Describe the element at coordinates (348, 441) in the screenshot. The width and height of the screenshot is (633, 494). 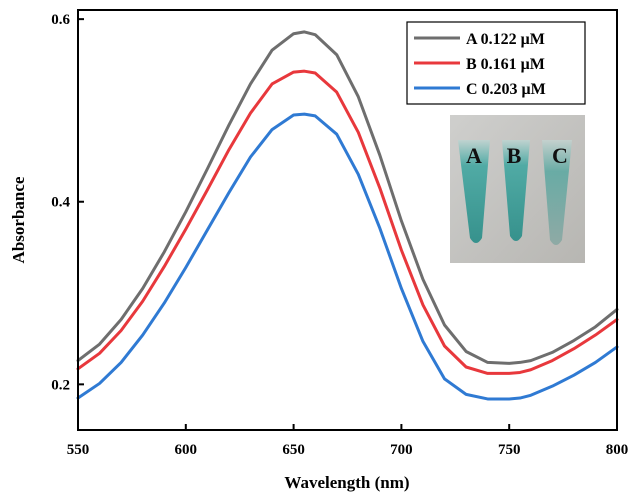
I see `x-axis: 550 600 650 700 750 800` at that location.